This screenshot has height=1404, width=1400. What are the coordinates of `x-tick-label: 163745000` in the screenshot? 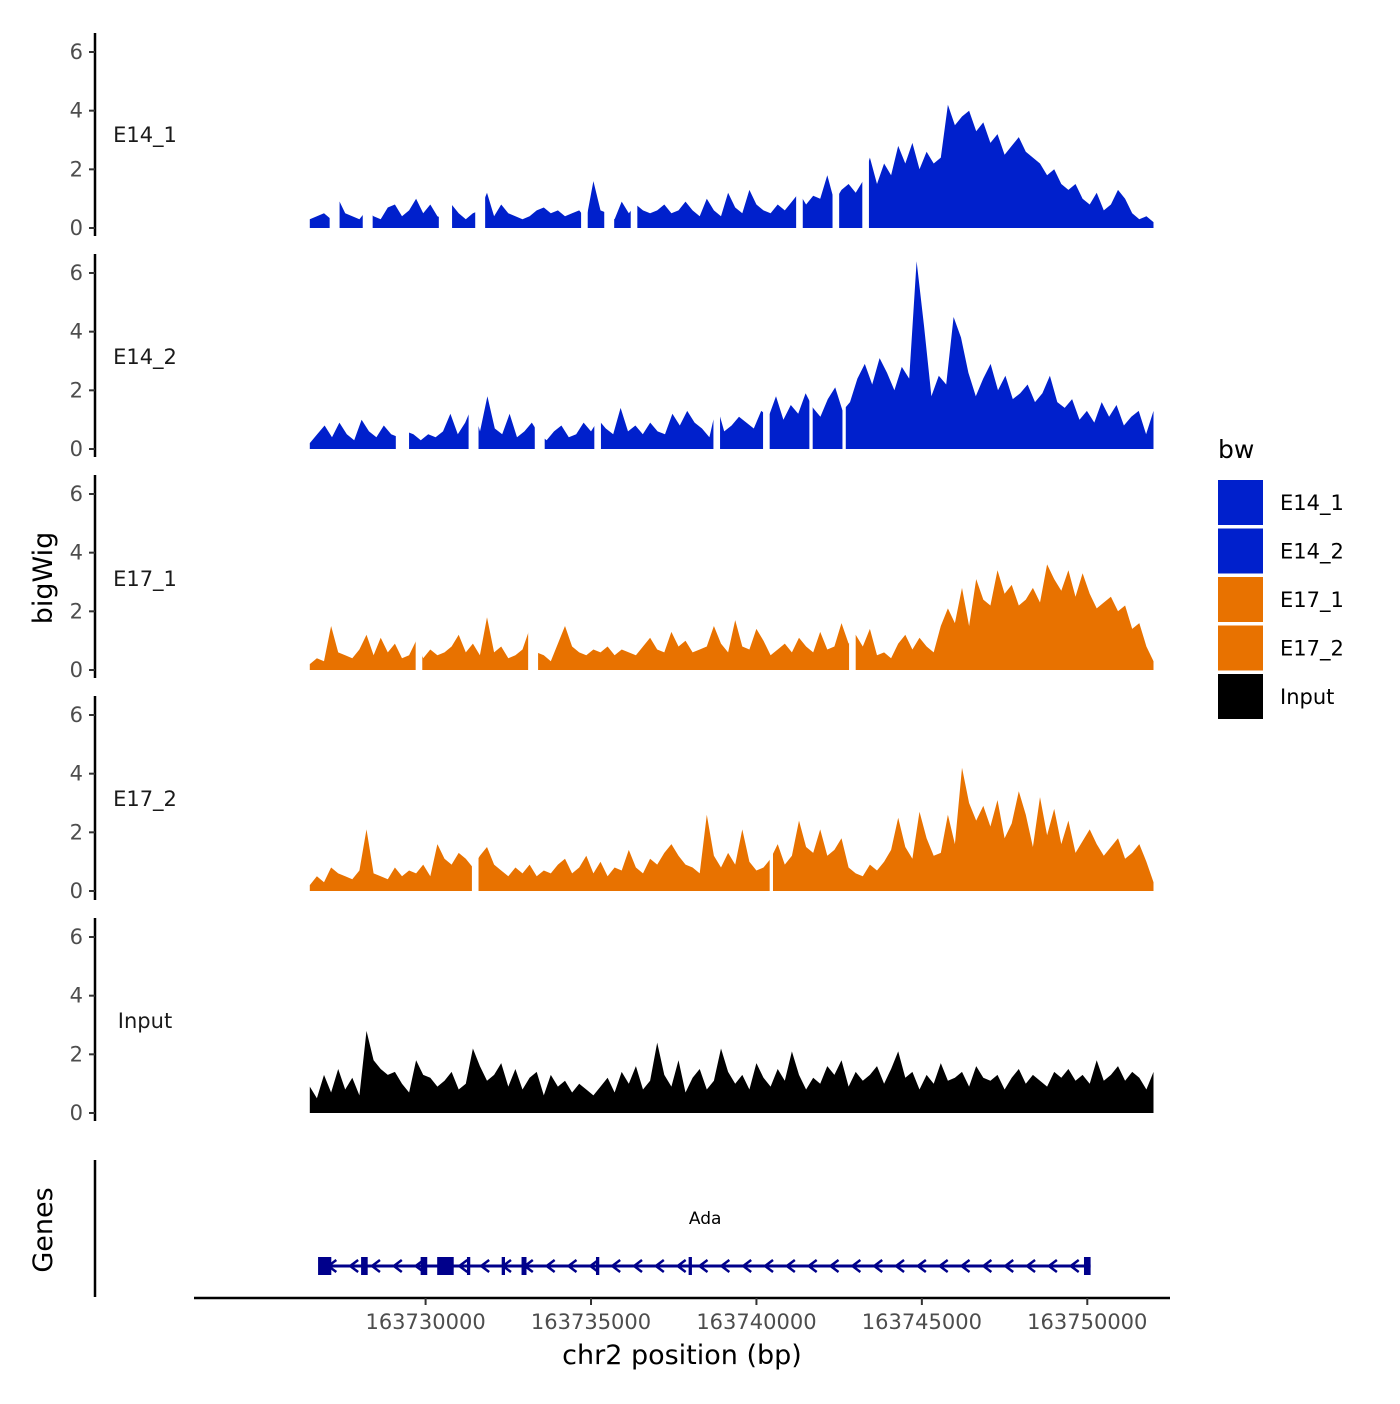 It's located at (922, 1322).